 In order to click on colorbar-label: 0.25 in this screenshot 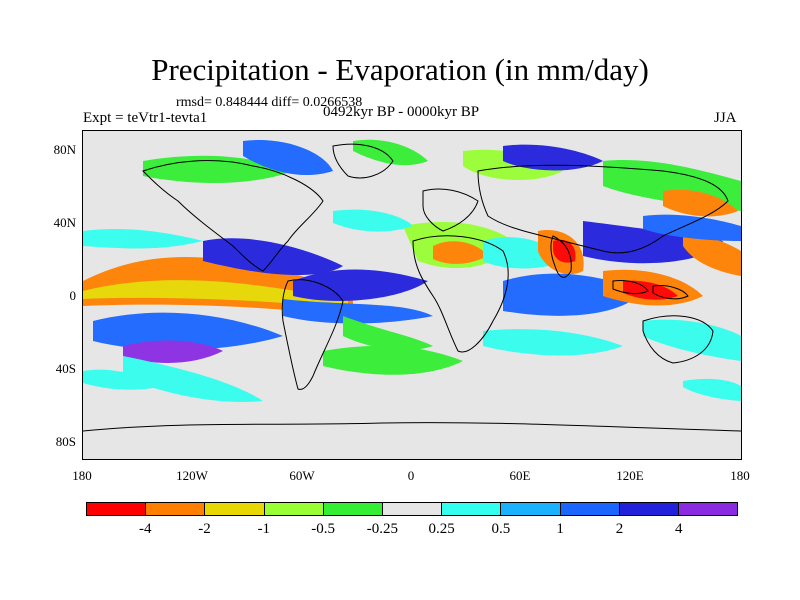, I will do `click(441, 529)`.